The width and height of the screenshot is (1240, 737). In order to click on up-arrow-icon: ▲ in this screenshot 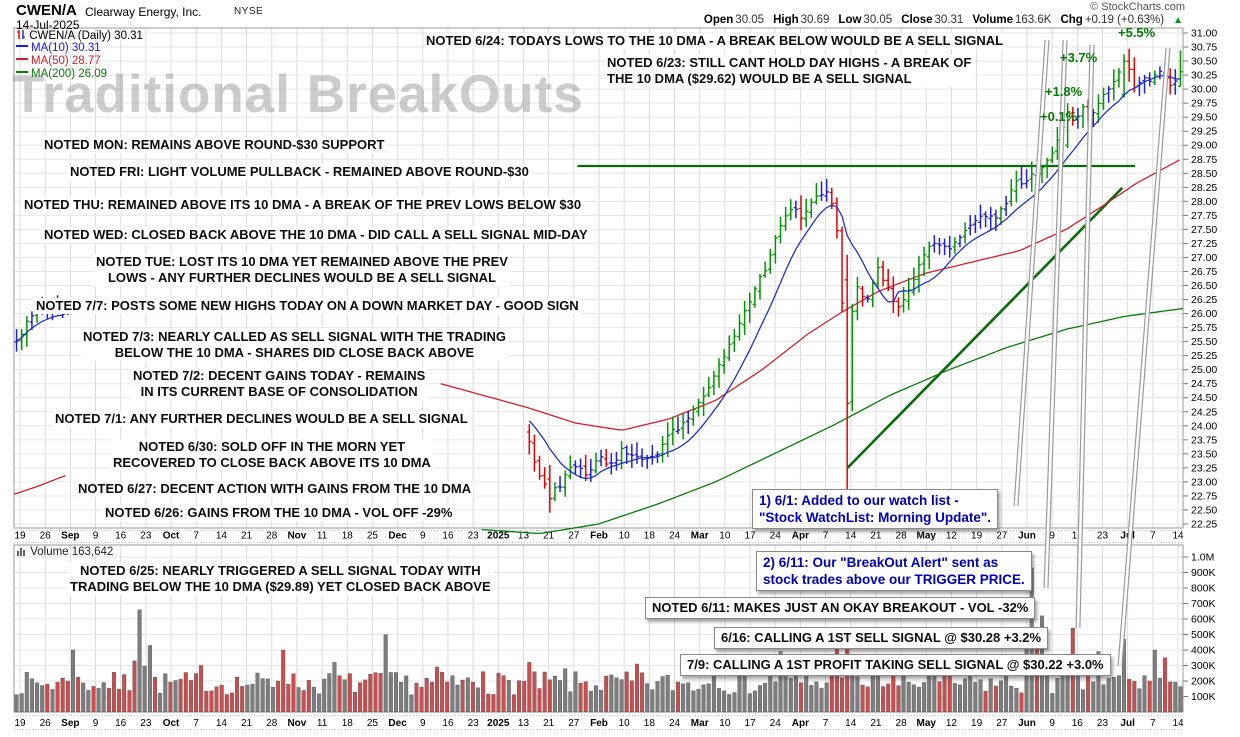, I will do `click(1178, 20)`.